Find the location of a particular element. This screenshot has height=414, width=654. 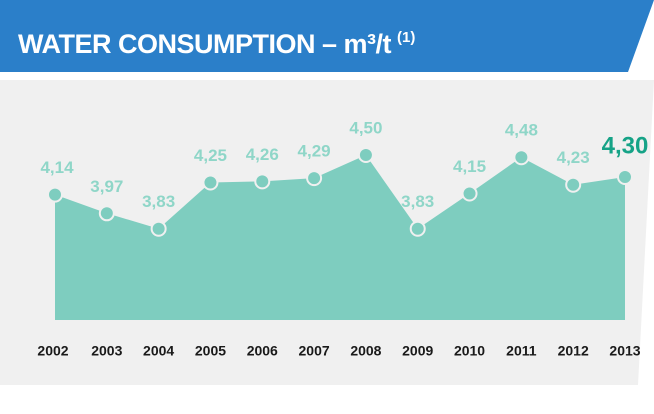

x-tick-label: 2009 is located at coordinates (417, 351).